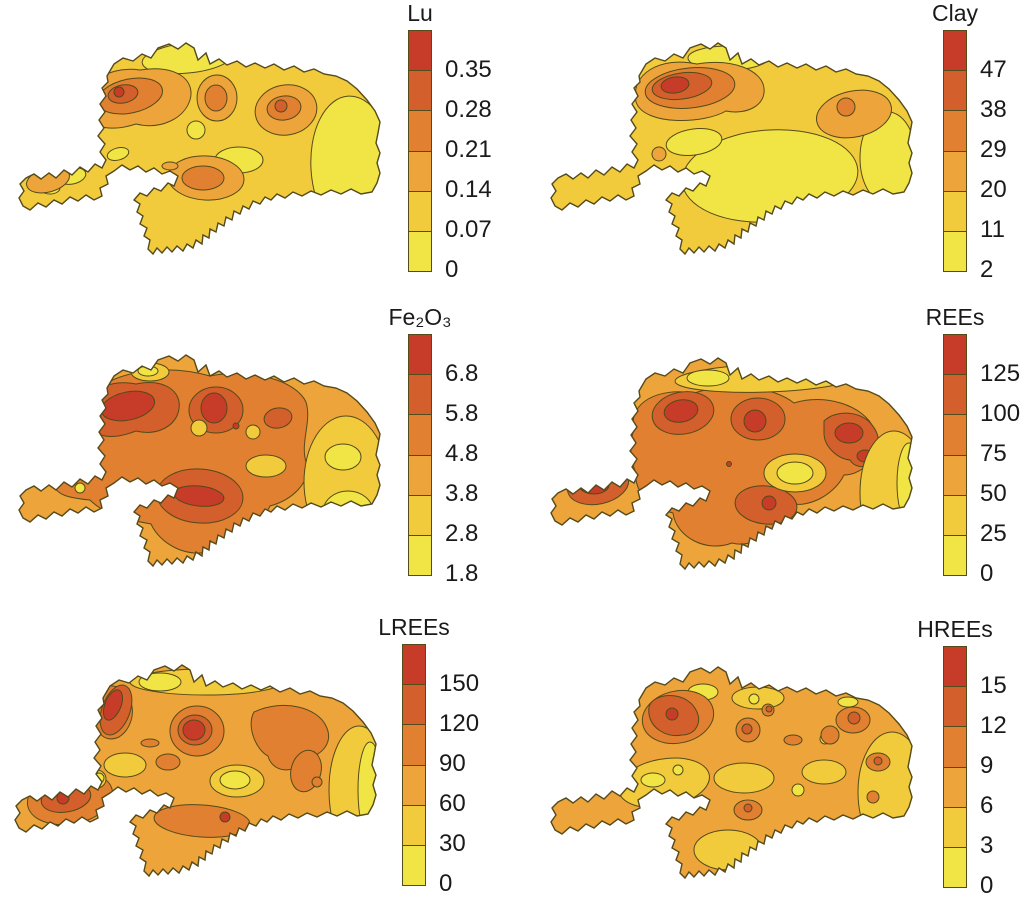 This screenshot has height=902, width=1024. I want to click on colorbar-ticks: 150 120 90 60 30 0, so click(479, 770).